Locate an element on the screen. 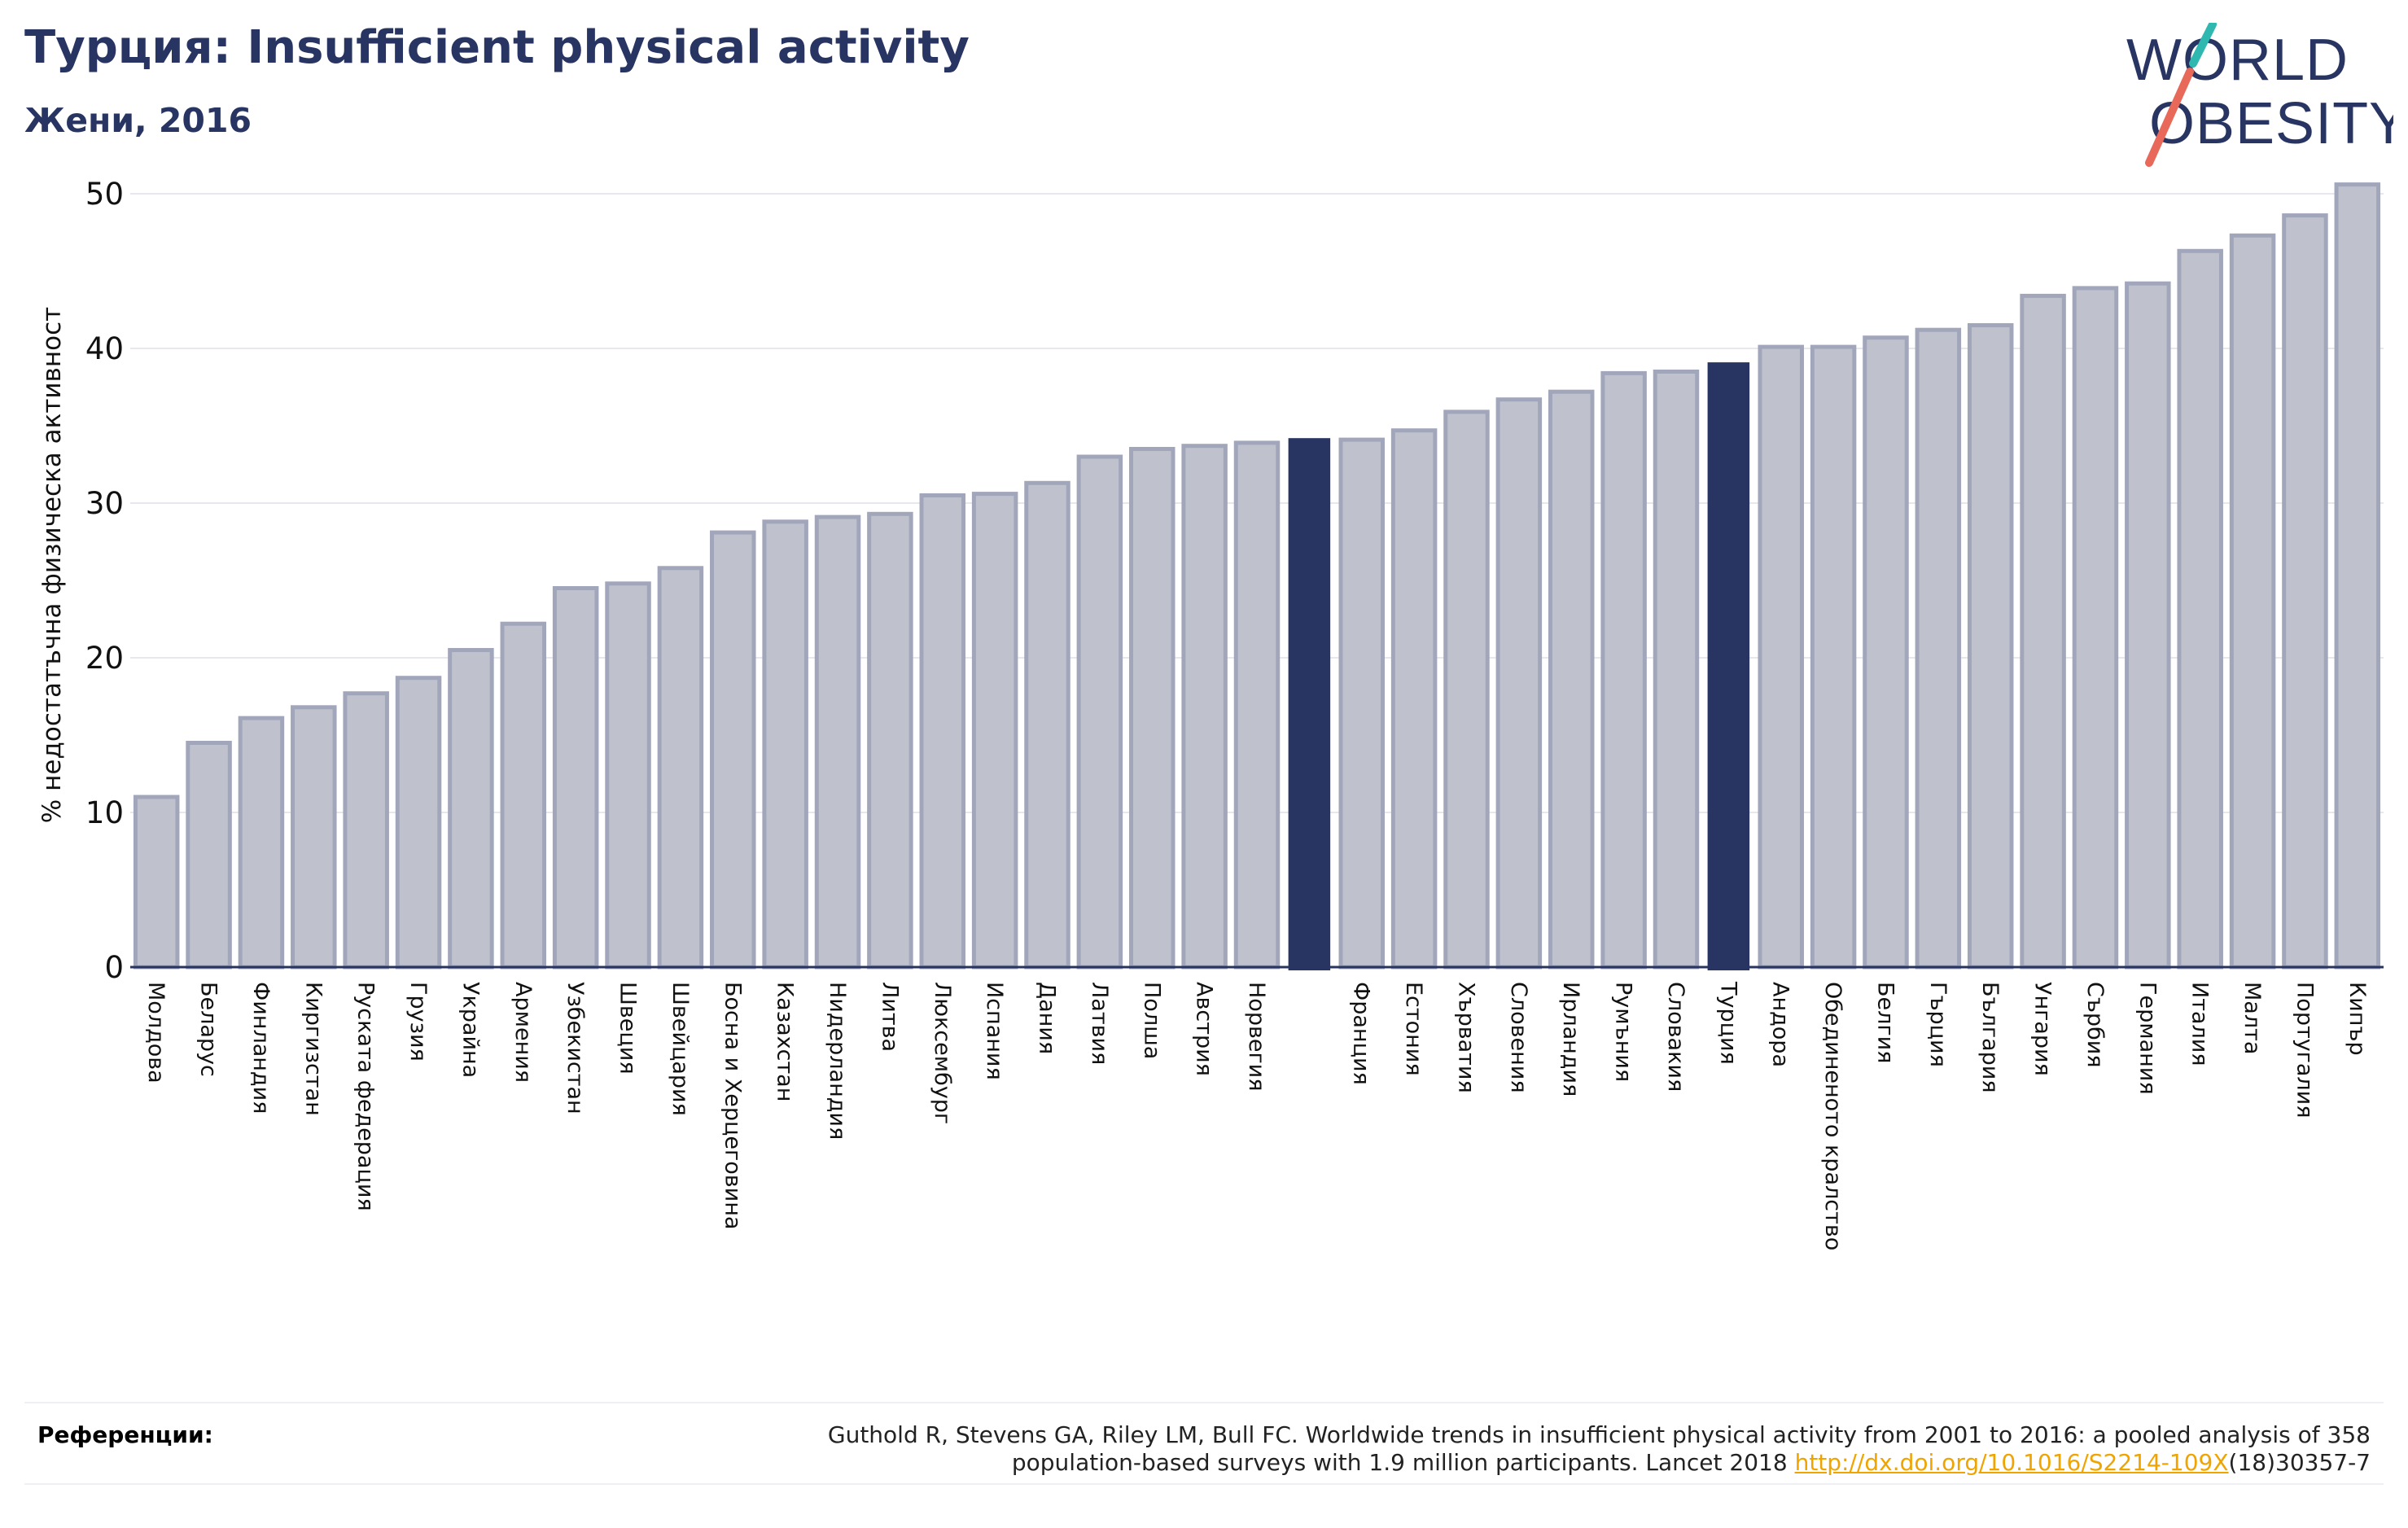 This screenshot has height=1528, width=2408. y-tick-label: 20 is located at coordinates (104, 658).